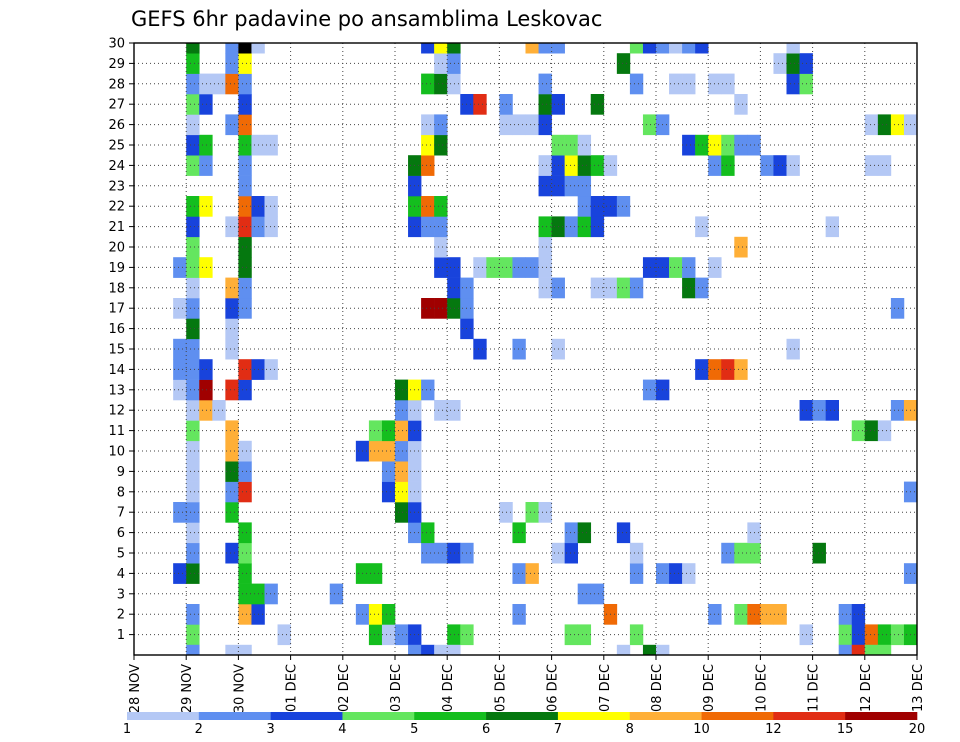 The height and width of the screenshot is (742, 960). Describe the element at coordinates (116, 390) in the screenshot. I see `y-tick-label: 13` at that location.